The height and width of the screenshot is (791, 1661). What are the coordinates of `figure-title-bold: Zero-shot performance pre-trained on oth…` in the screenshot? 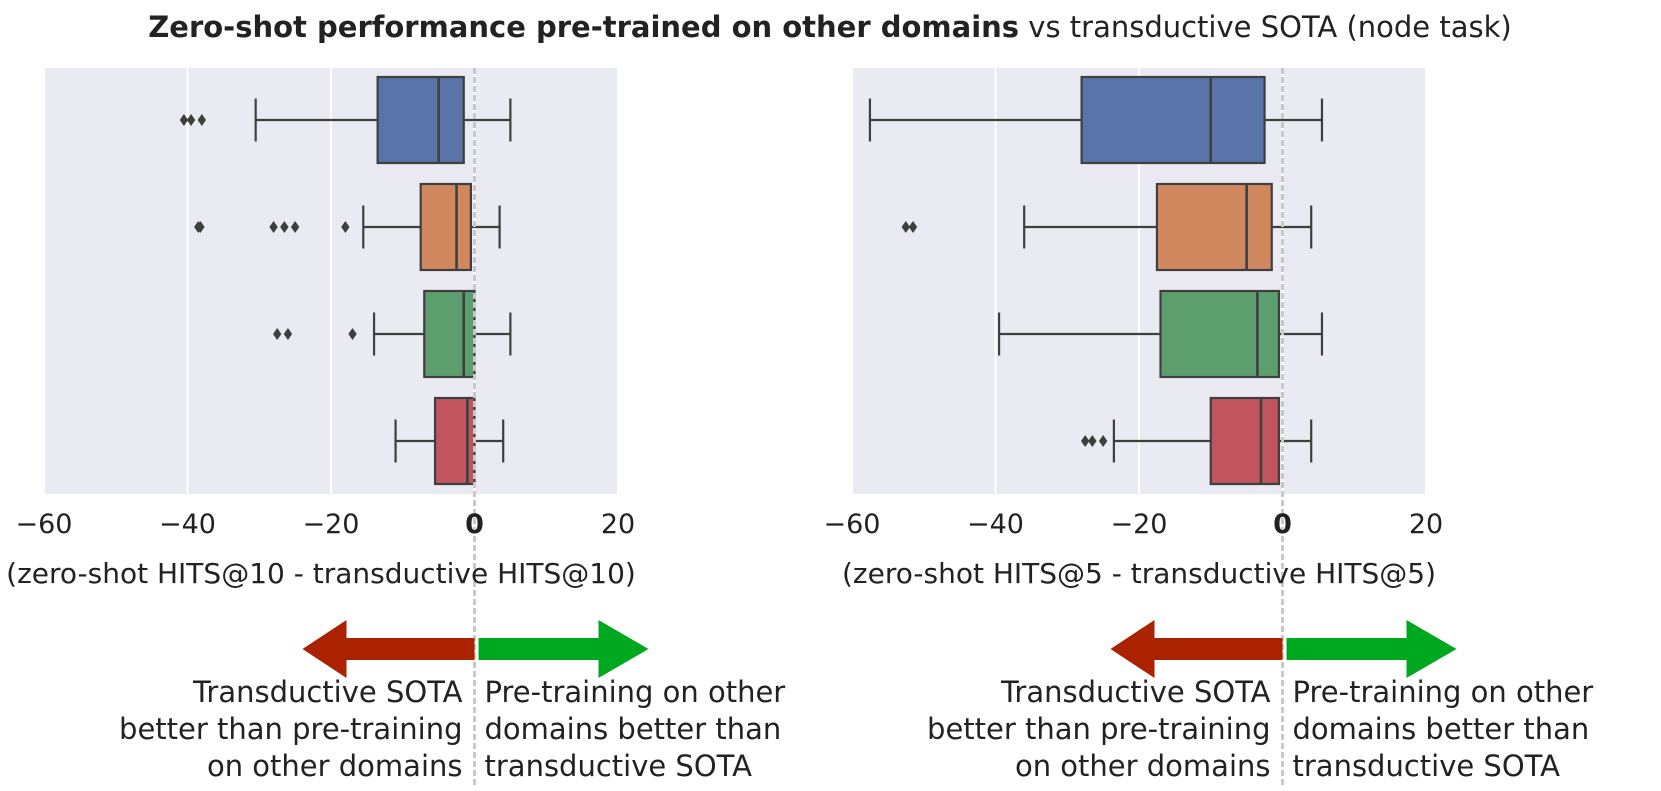 It's located at (583, 27).